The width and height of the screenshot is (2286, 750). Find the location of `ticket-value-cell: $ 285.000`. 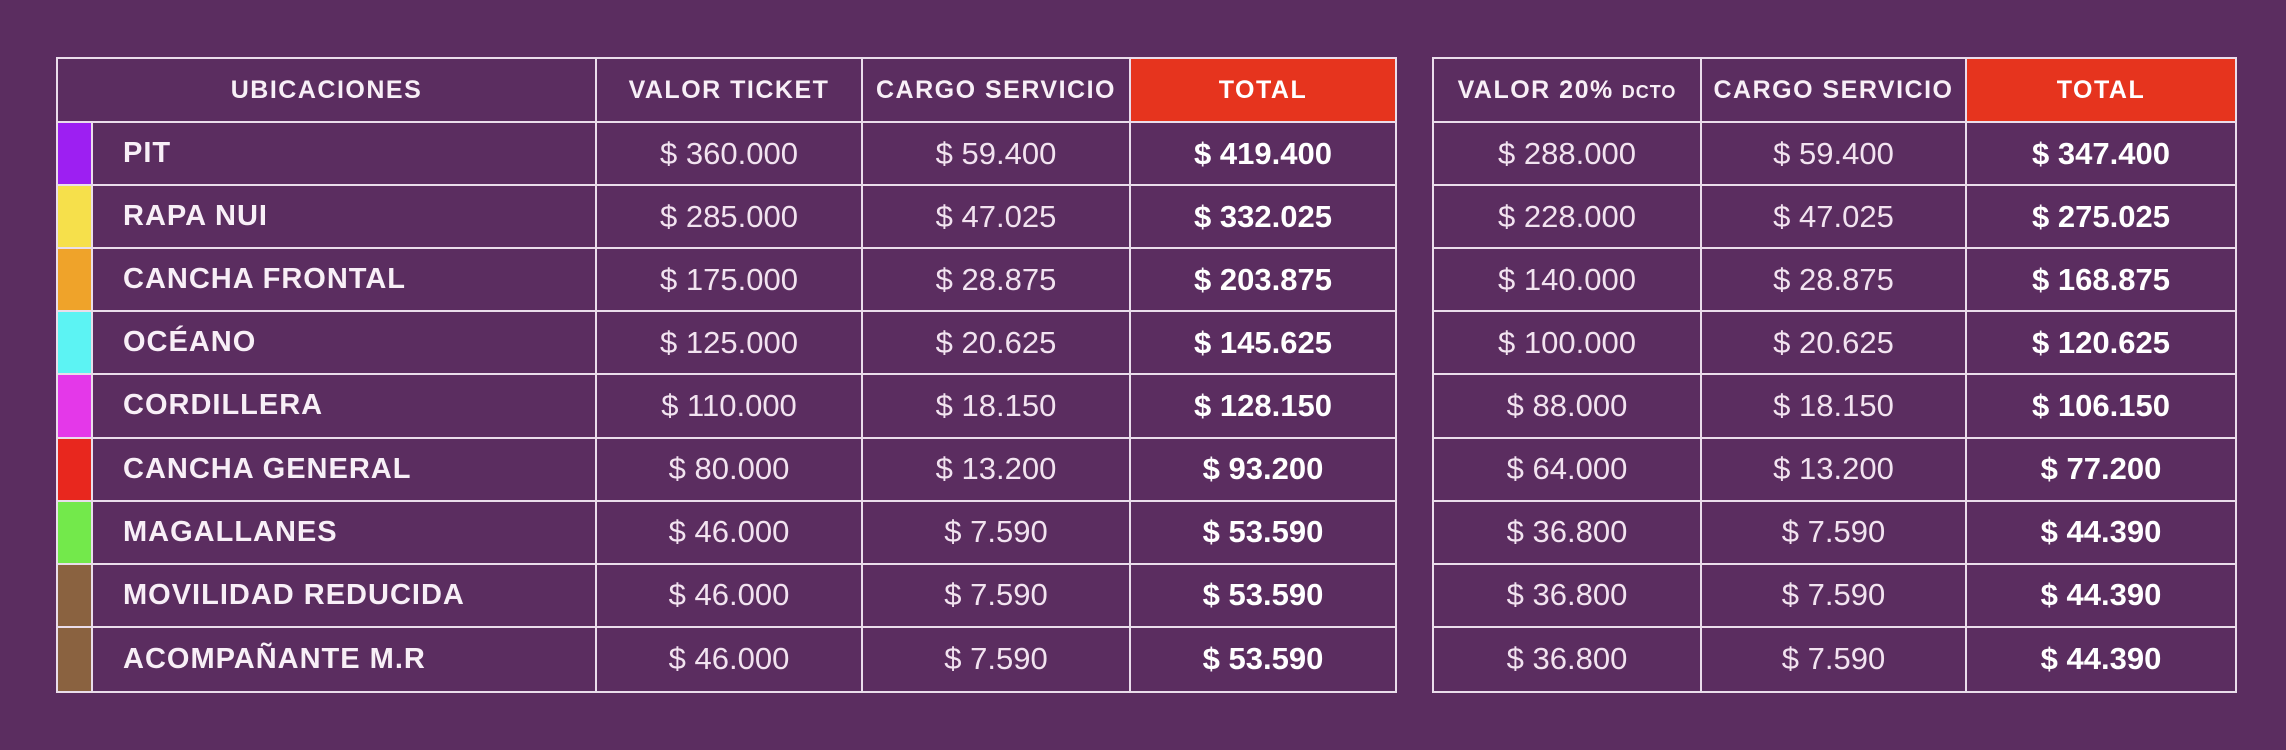

ticket-value-cell: $ 285.000 is located at coordinates (730, 218).